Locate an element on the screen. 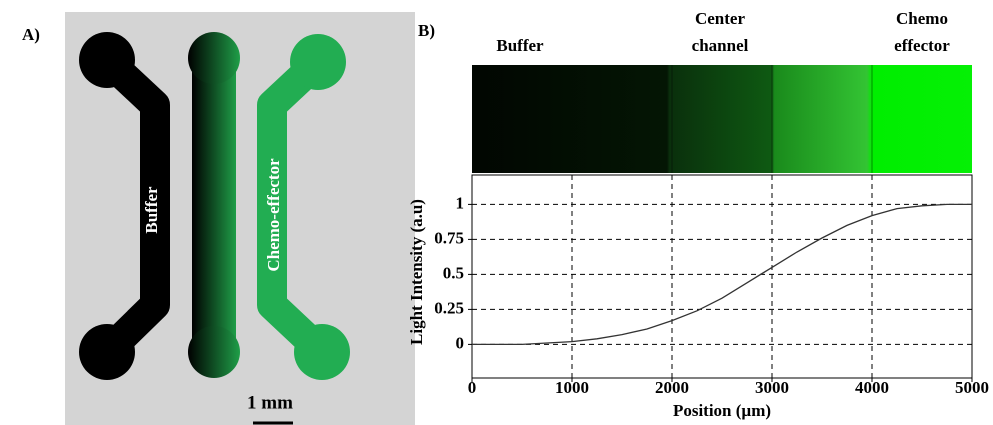 The height and width of the screenshot is (425, 993). y-tick-label: 0.5 is located at coordinates (453, 272).